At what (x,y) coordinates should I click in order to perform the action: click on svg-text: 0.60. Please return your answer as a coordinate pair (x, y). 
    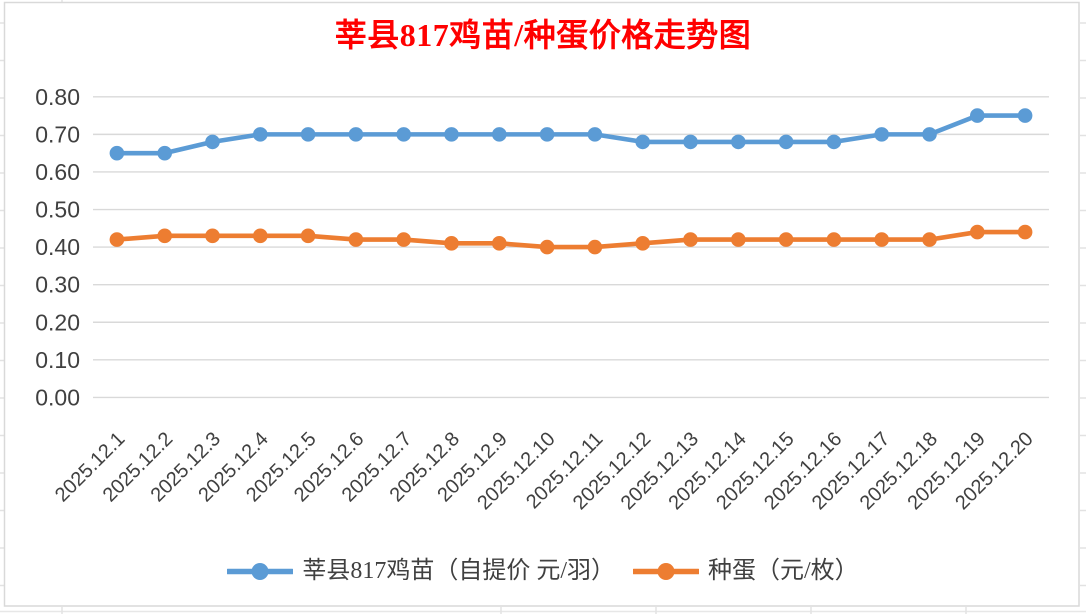
    Looking at the image, I should click on (57, 172).